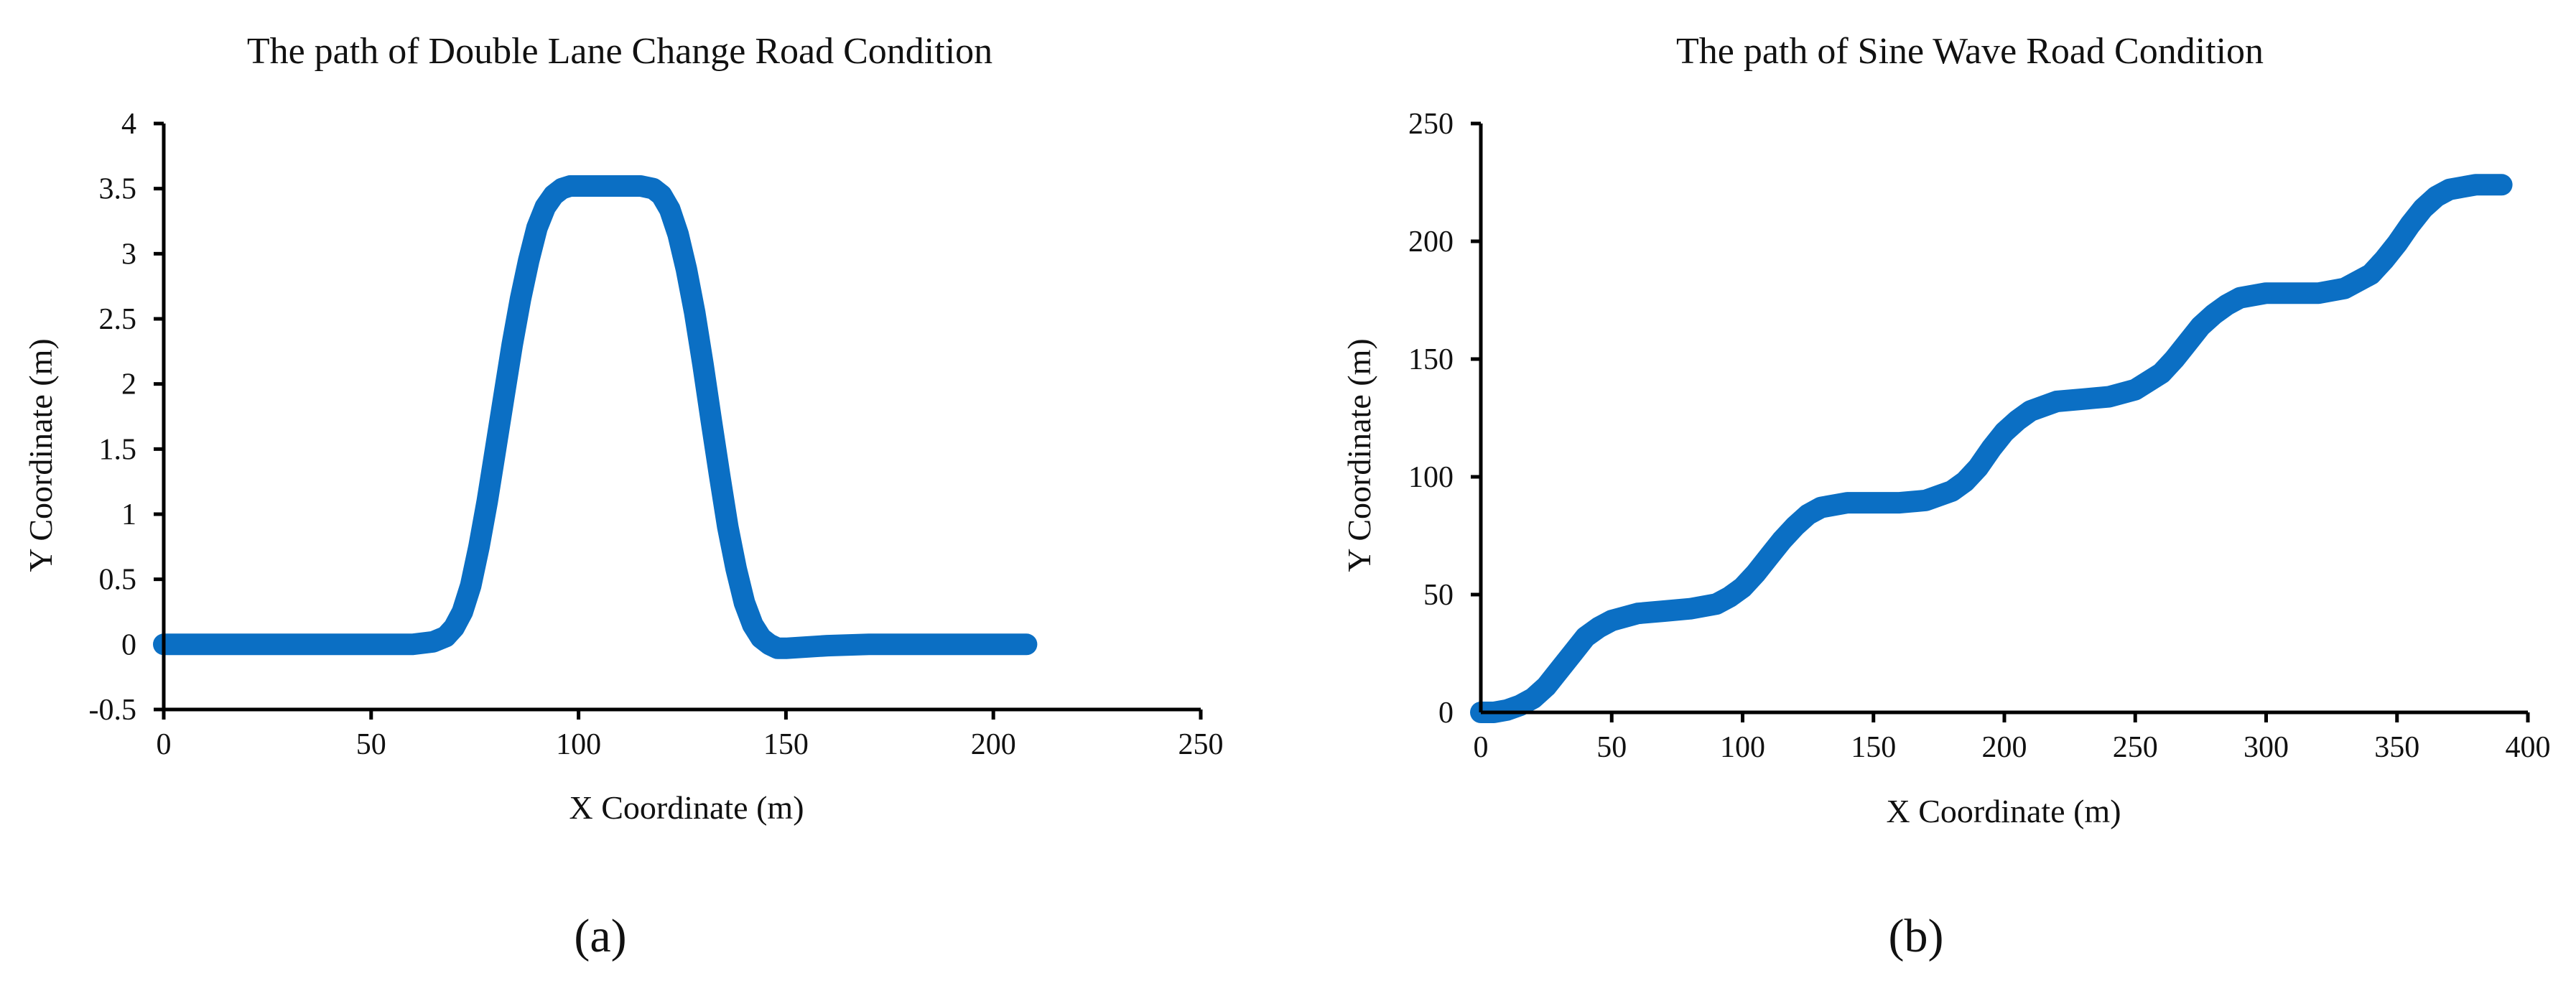  Describe the element at coordinates (1431, 360) in the screenshot. I see `y-tick-label: 150` at that location.